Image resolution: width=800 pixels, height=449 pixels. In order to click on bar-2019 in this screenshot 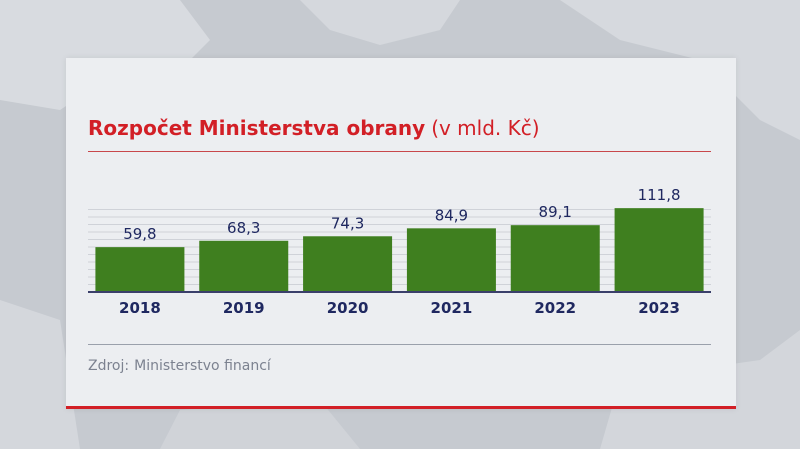, I will do `click(244, 266)`.